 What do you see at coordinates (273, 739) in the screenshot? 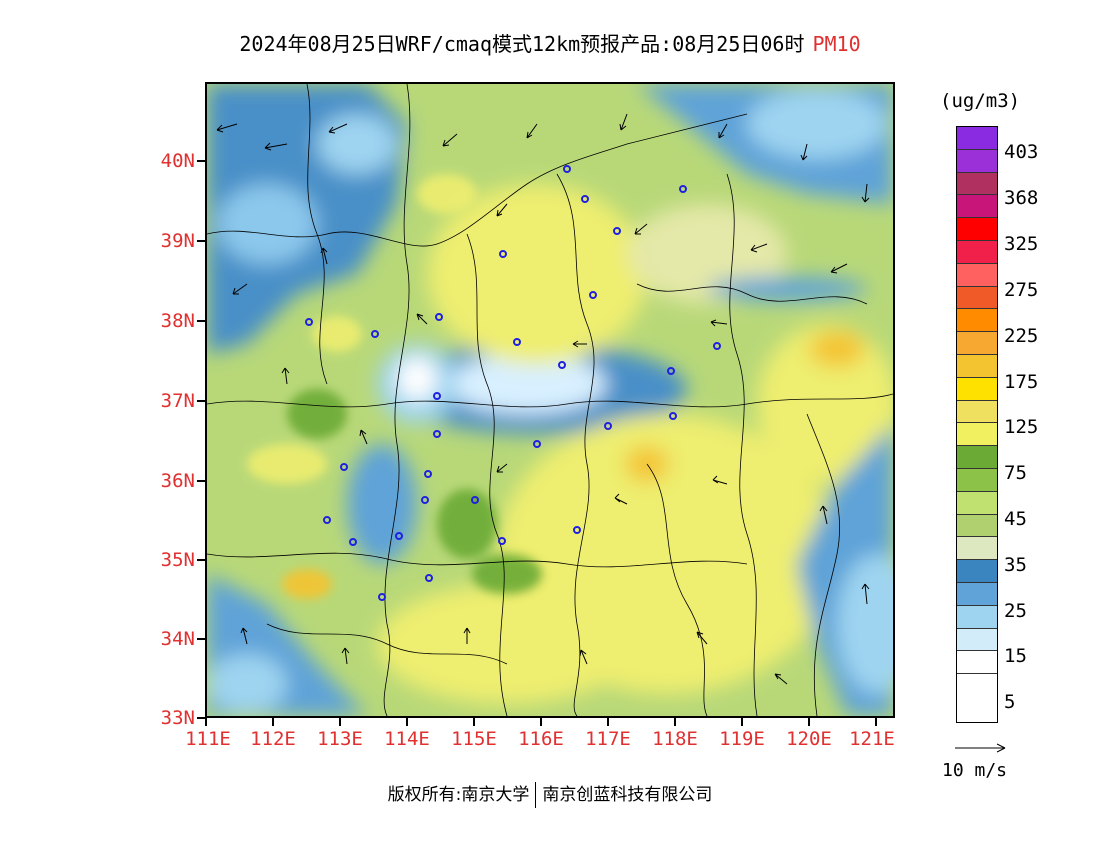
I see `lon-label-112e: 112E` at bounding box center [273, 739].